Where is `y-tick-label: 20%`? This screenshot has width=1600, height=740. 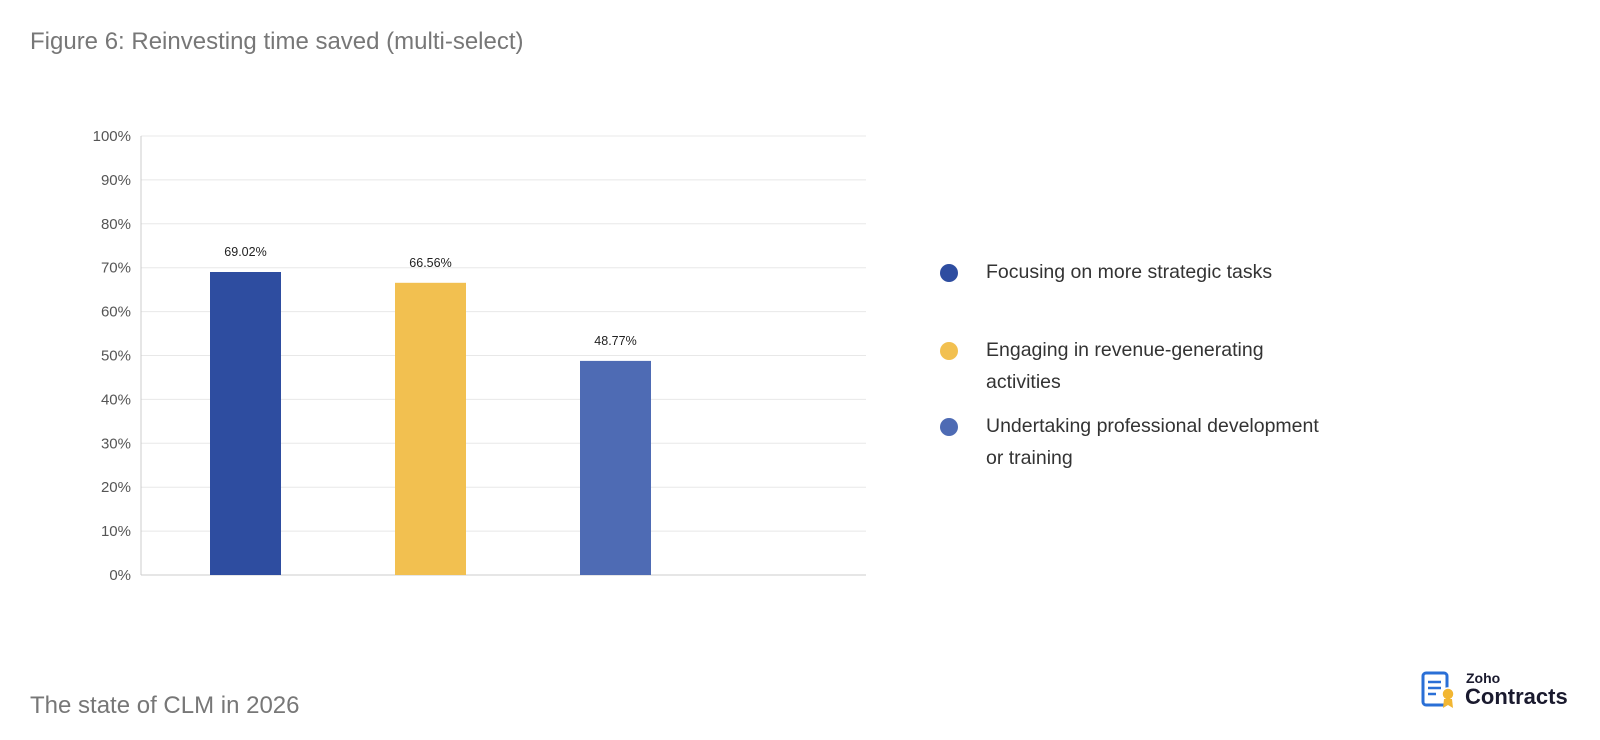
y-tick-label: 20% is located at coordinates (116, 487).